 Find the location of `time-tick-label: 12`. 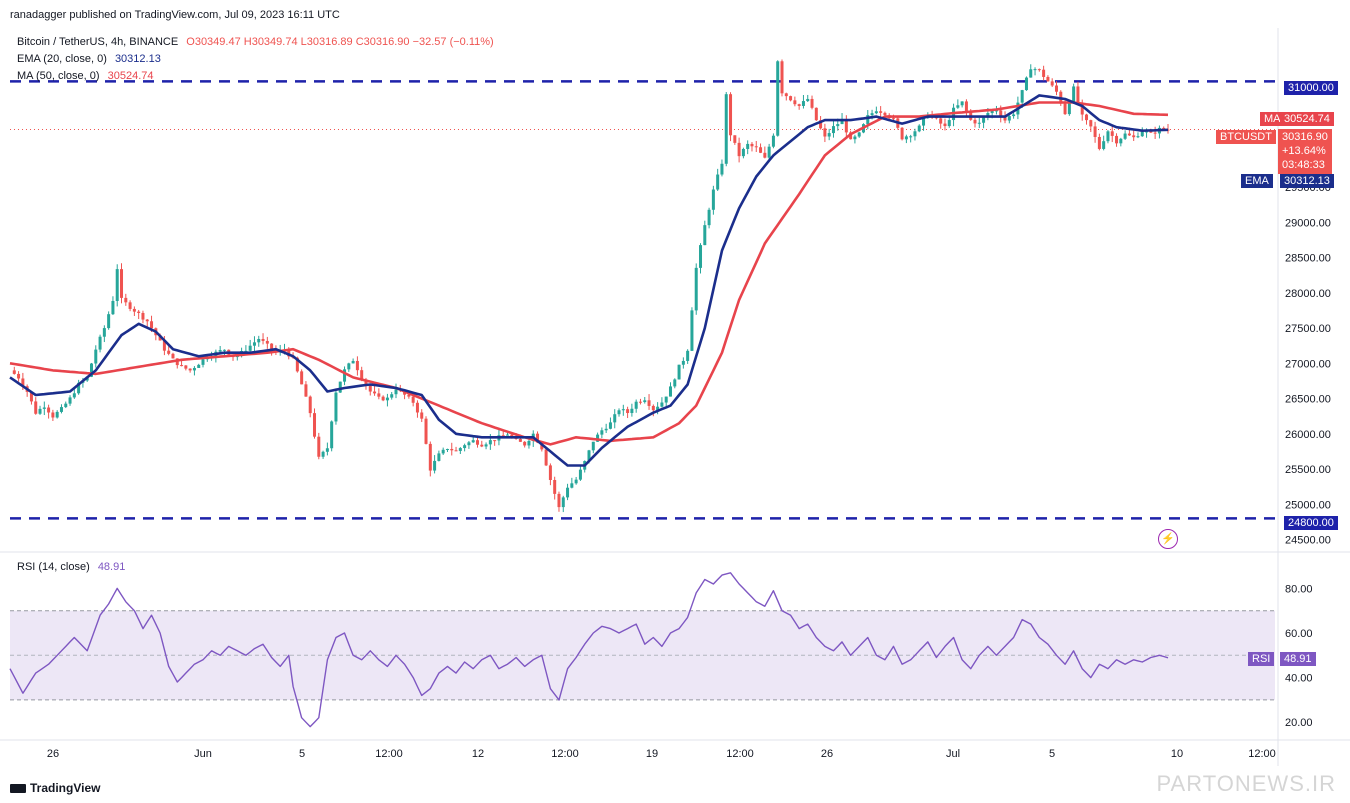

time-tick-label: 12 is located at coordinates (478, 754).